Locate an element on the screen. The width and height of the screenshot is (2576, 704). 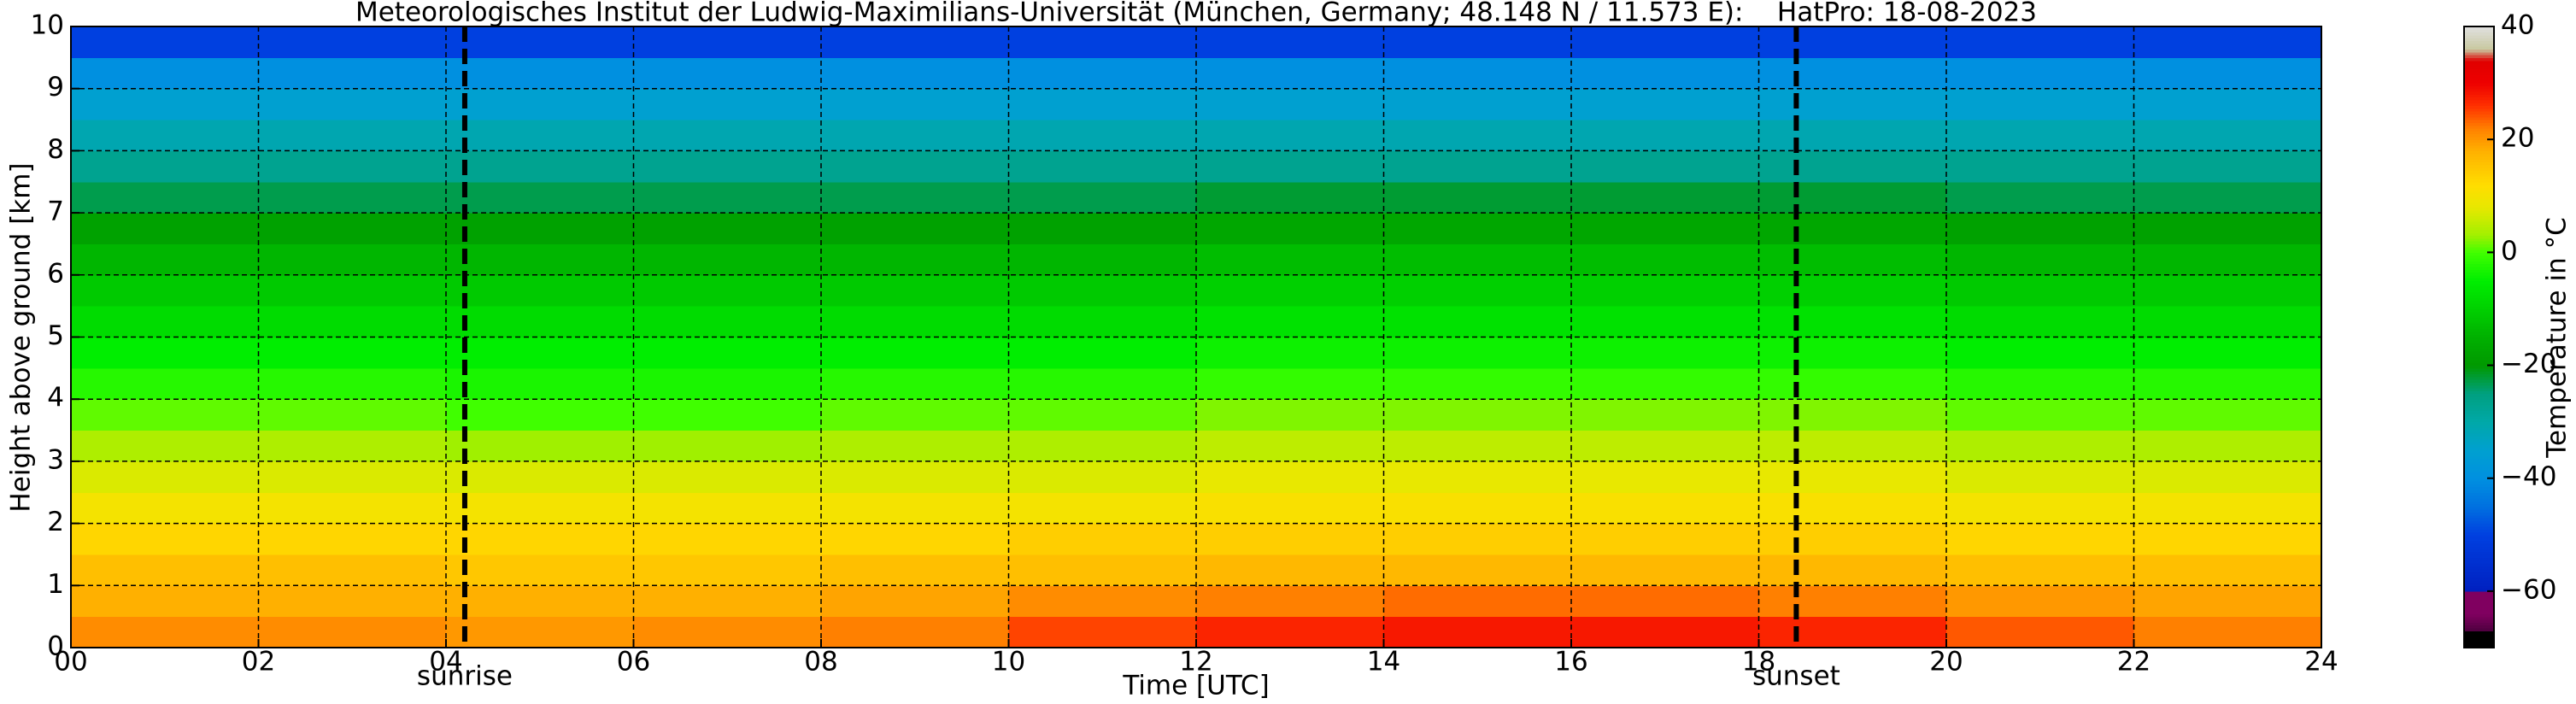
colorbar-tick-label: −20 is located at coordinates (2528, 364).